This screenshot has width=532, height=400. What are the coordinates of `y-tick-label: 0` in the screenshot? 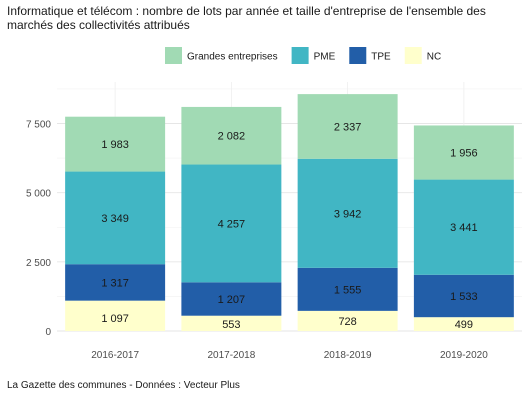 It's located at (48, 332).